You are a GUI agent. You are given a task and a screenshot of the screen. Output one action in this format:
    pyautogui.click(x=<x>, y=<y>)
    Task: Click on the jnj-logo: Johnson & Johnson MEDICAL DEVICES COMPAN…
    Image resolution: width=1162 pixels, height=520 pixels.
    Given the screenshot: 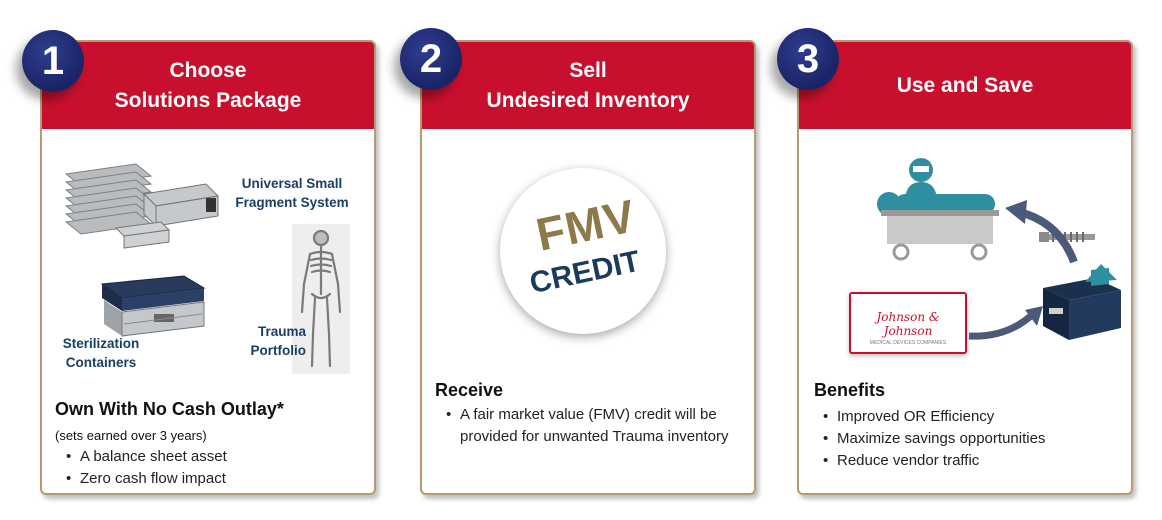 What is the action you would take?
    pyautogui.click(x=908, y=323)
    